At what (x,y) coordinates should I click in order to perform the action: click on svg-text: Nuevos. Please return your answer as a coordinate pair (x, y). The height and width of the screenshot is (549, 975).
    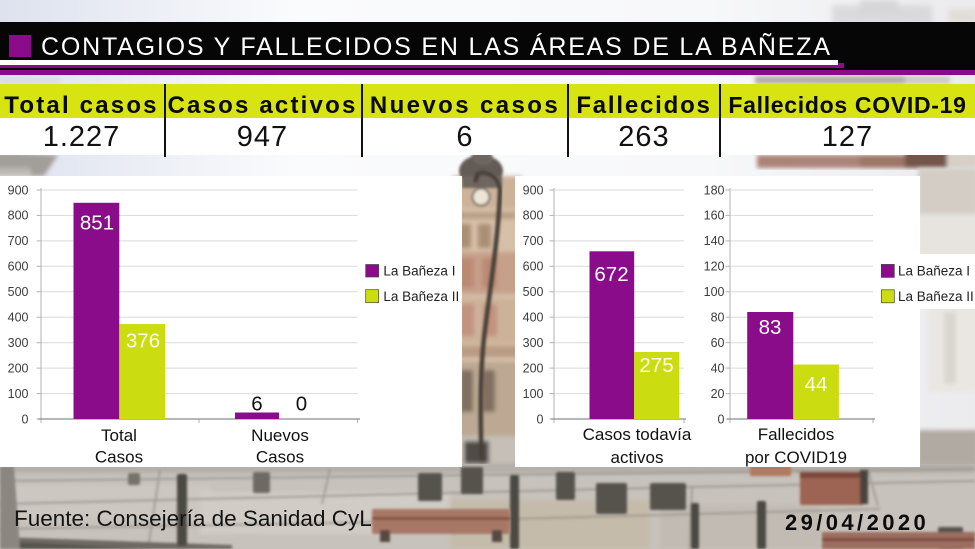
    Looking at the image, I should click on (280, 435).